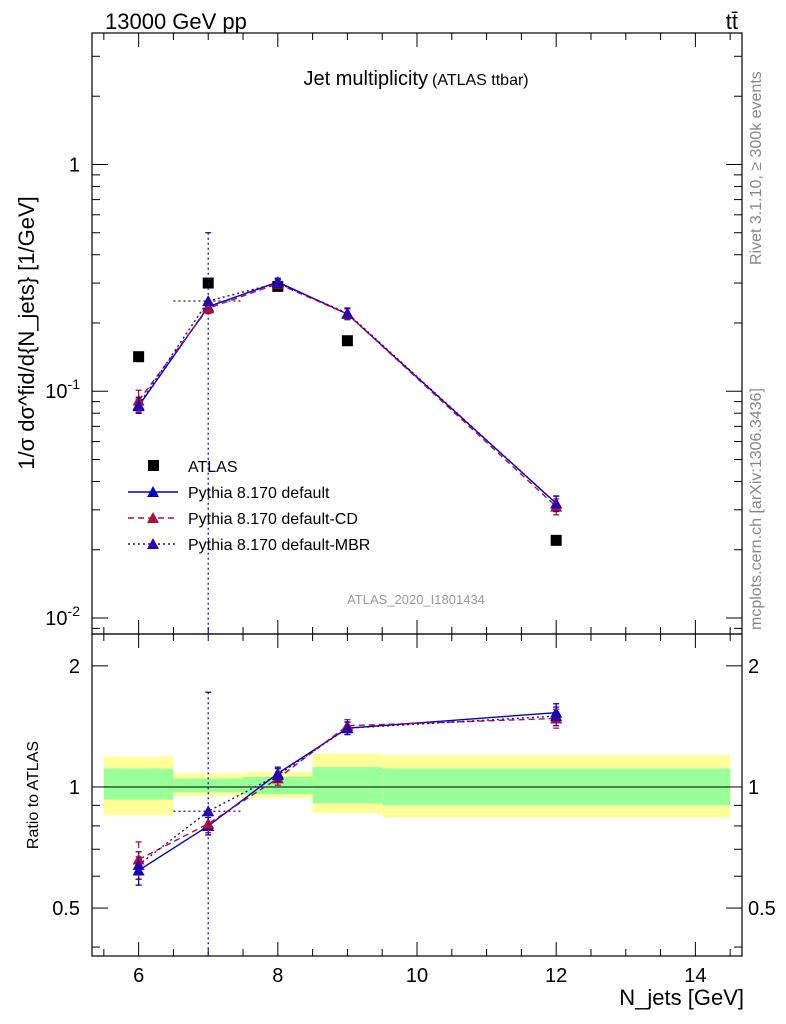 Image resolution: width=786 pixels, height=1024 pixels. What do you see at coordinates (176, 21) in the screenshot?
I see `energy-label: 13000 GeV pp` at bounding box center [176, 21].